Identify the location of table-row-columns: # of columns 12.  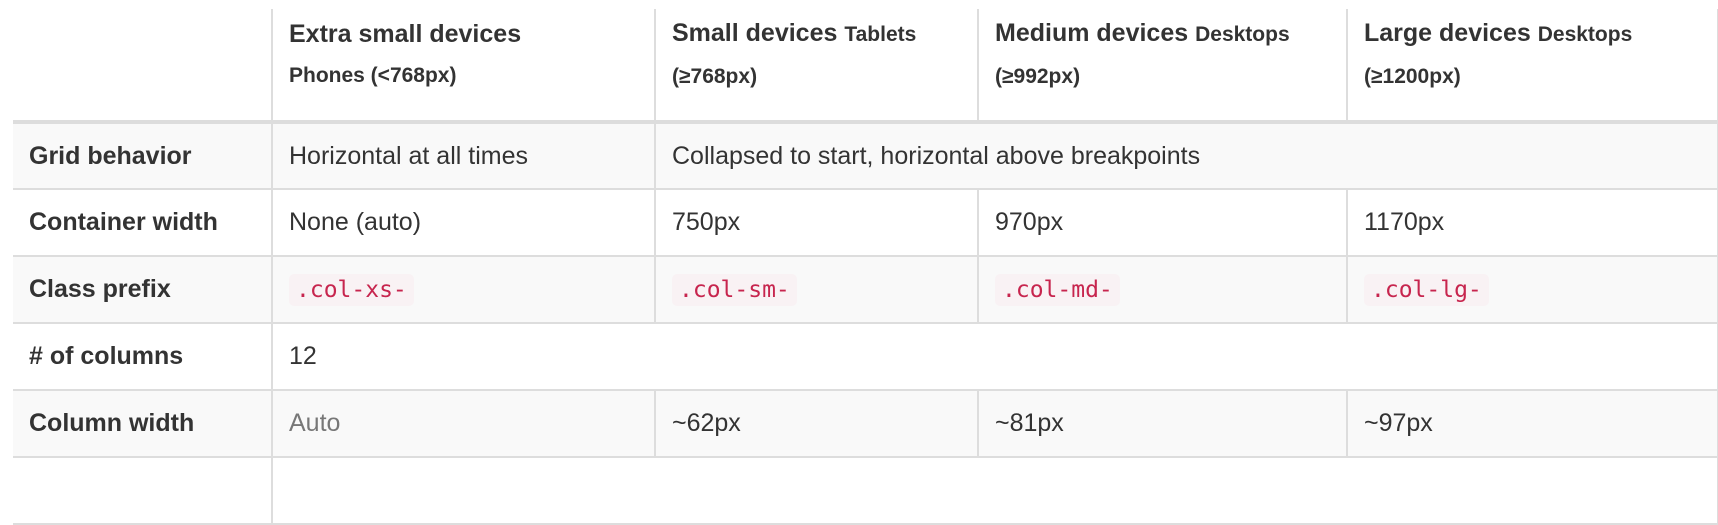
(865, 356).